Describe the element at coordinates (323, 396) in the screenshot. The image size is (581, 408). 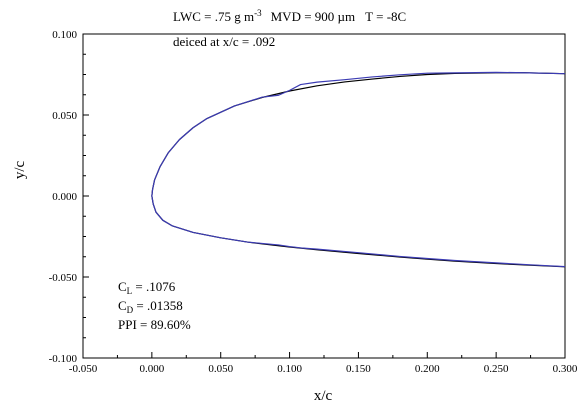
I see `x-axis-title: x/c` at that location.